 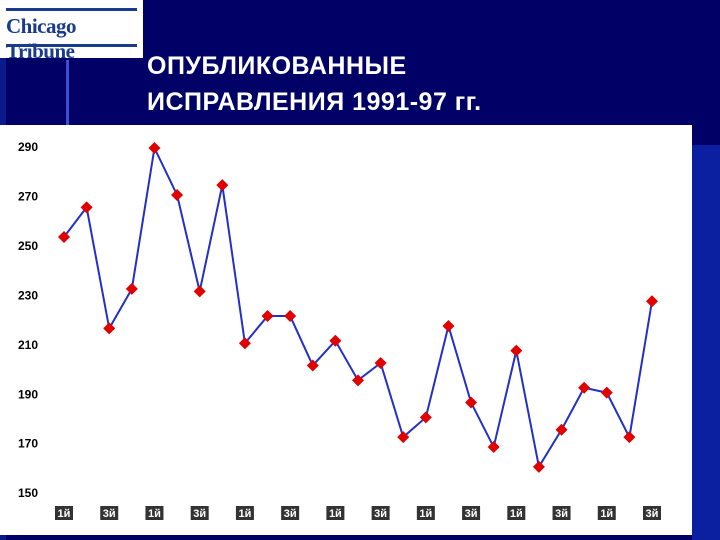 I want to click on y-tick-label: 230, so click(x=28, y=295).